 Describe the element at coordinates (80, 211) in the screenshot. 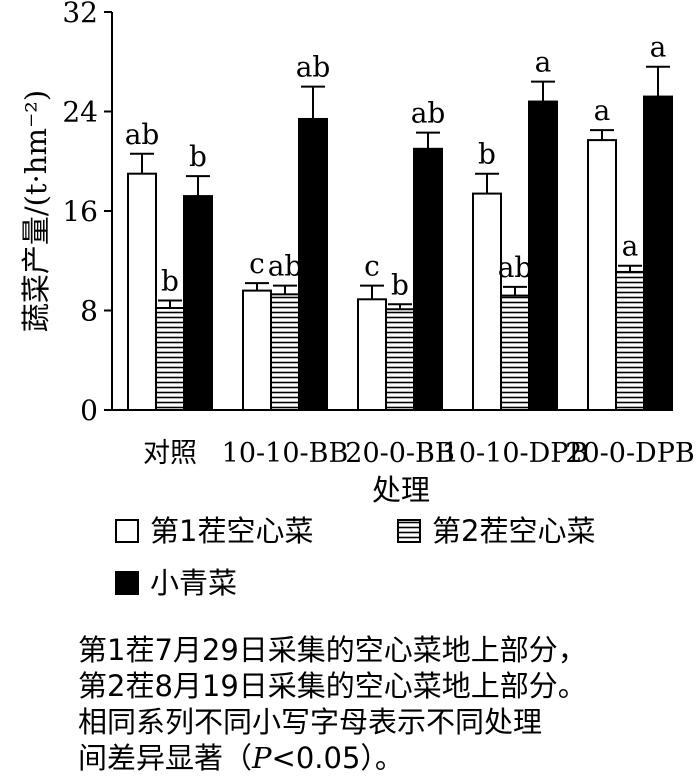

I see `y-tick-label: 16` at that location.